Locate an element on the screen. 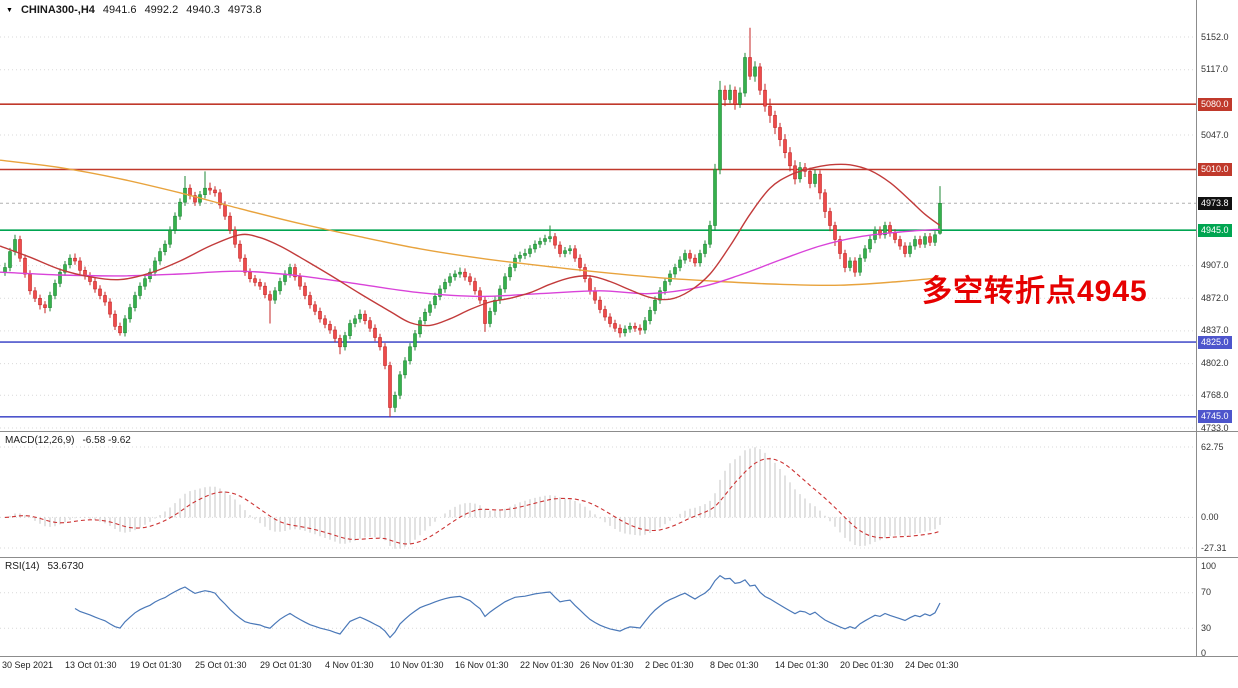  macd-signal-line is located at coordinates (472, 501).